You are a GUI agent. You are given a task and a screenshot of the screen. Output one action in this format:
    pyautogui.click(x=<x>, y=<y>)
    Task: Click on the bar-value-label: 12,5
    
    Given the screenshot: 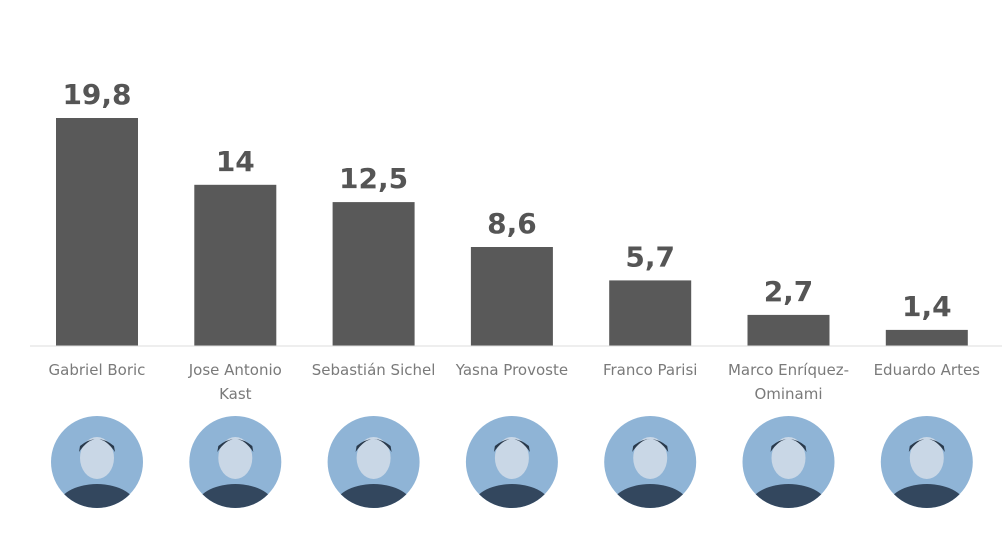 What is the action you would take?
    pyautogui.click(x=373, y=178)
    